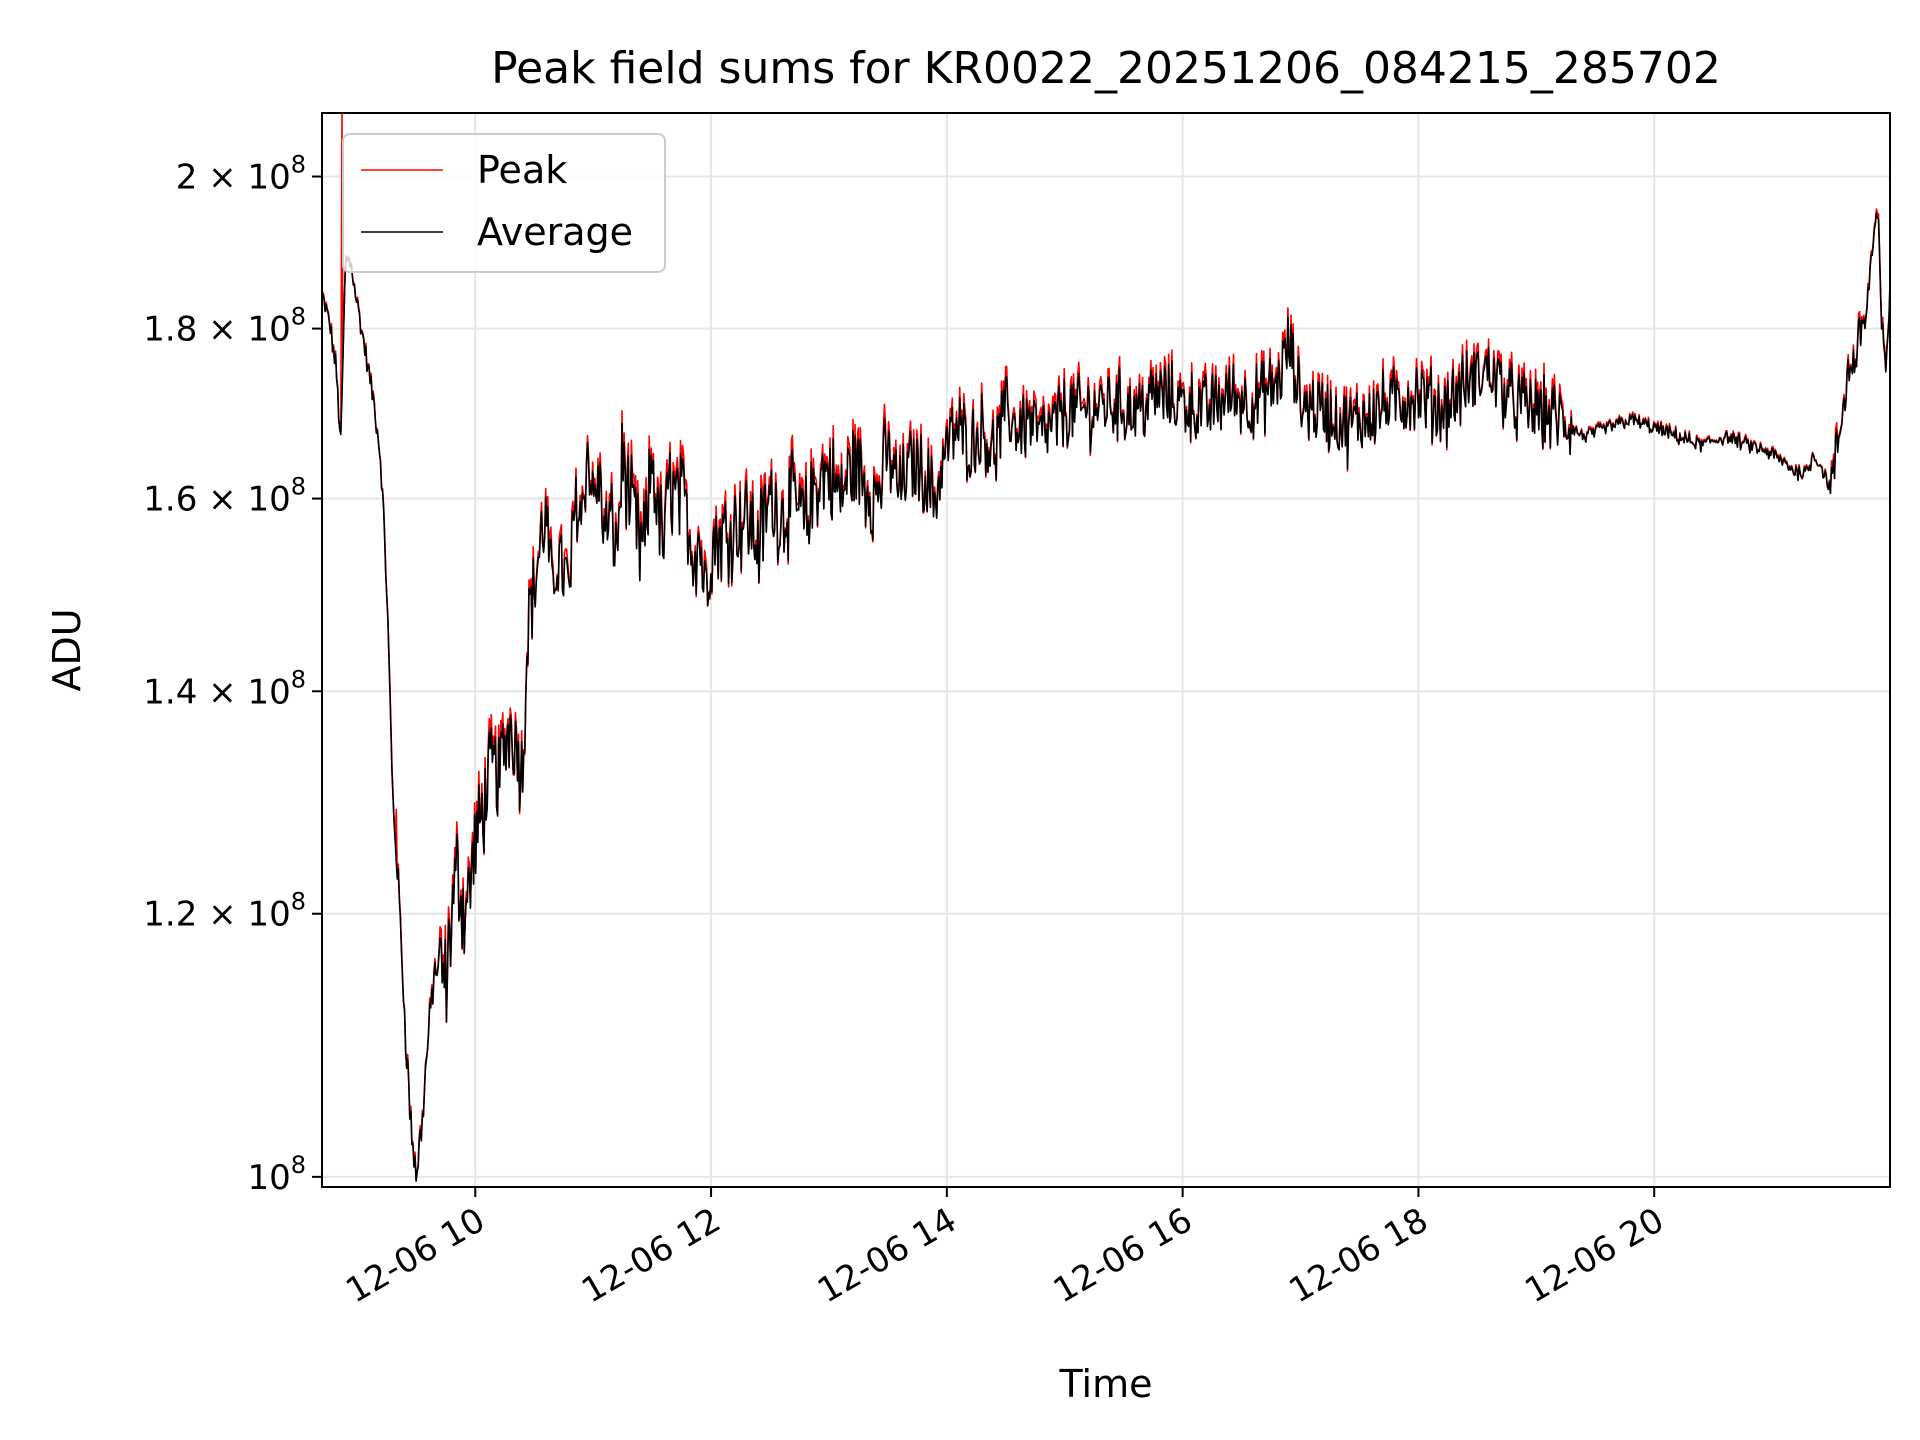  Describe the element at coordinates (224, 688) in the screenshot. I see `y-tick-label: 1.4 × 108` at that location.